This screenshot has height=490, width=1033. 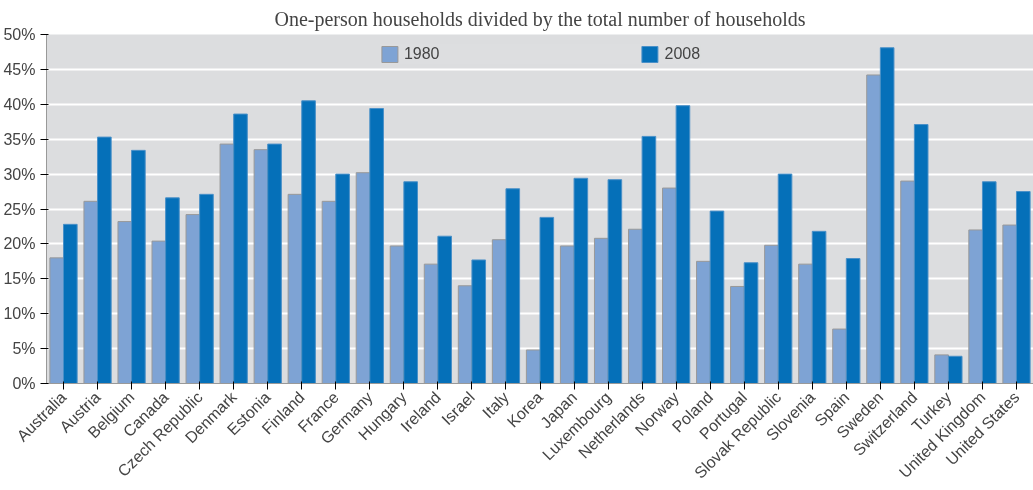 What do you see at coordinates (19, 34) in the screenshot?
I see `y-tick-label: 50%` at bounding box center [19, 34].